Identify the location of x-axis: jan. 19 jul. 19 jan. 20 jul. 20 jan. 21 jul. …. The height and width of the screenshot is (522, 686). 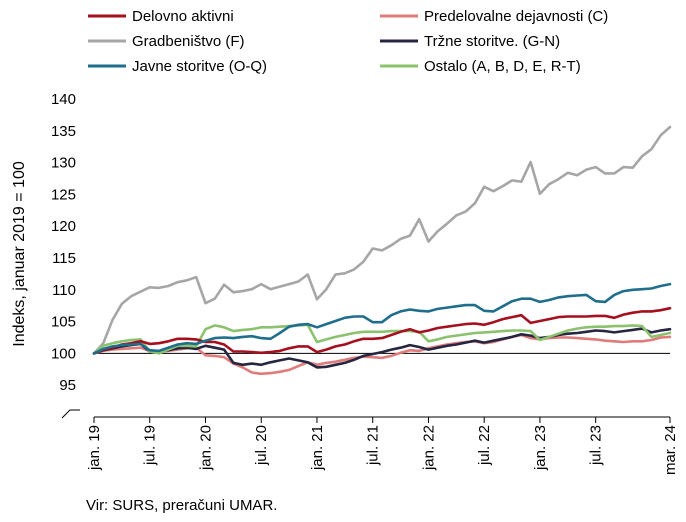
(382, 445).